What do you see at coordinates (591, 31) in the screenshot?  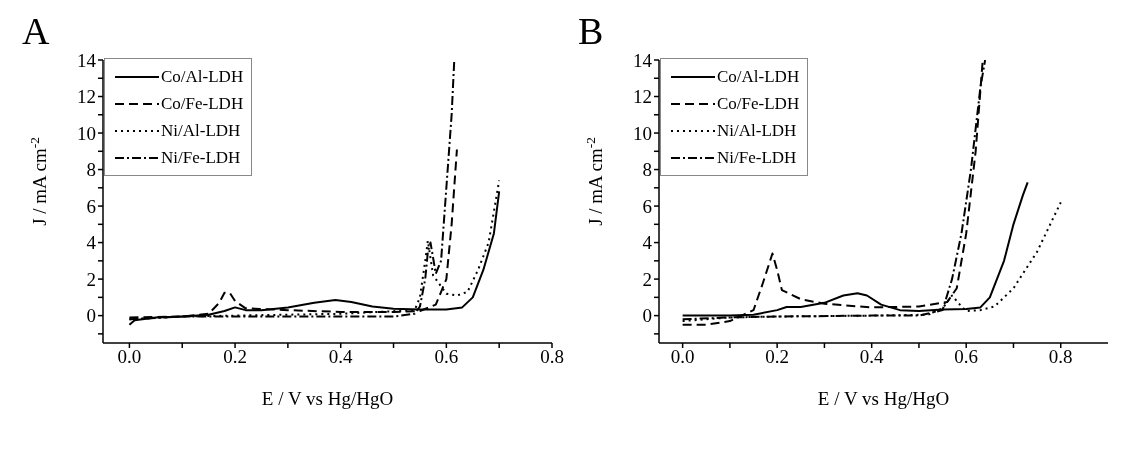 I see `chart-title: B` at bounding box center [591, 31].